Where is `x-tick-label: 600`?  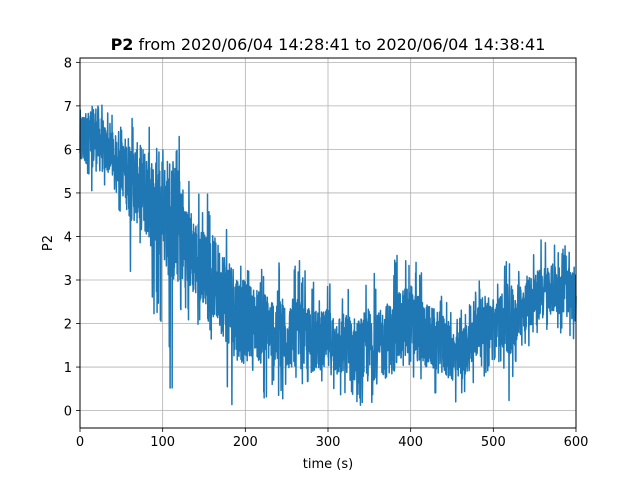 x-tick-label: 600 is located at coordinates (576, 442).